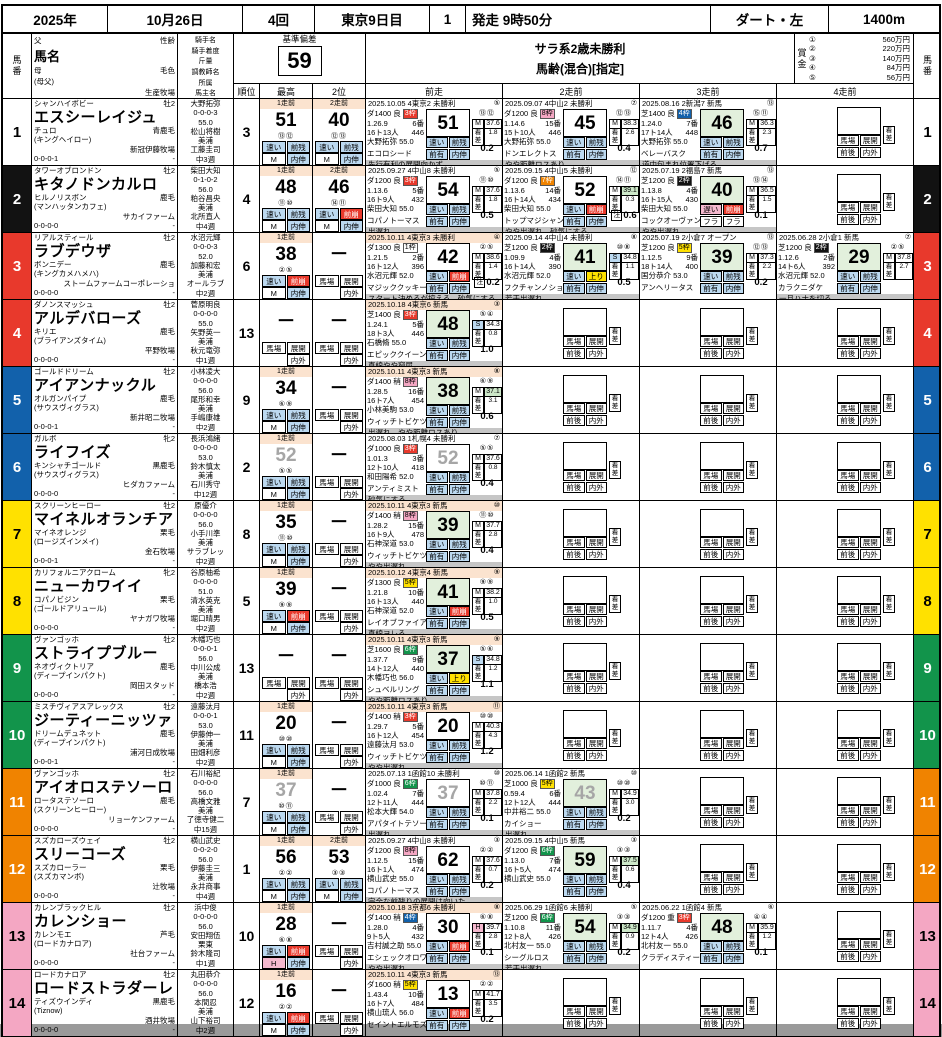  What do you see at coordinates (669, 342) in the screenshot?
I see `race-jockey` at bounding box center [669, 342].